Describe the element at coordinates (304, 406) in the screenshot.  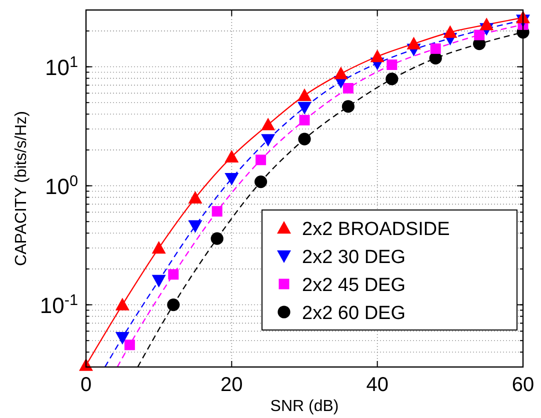
I see `x-axis-title: SNR (dB)` at that location.